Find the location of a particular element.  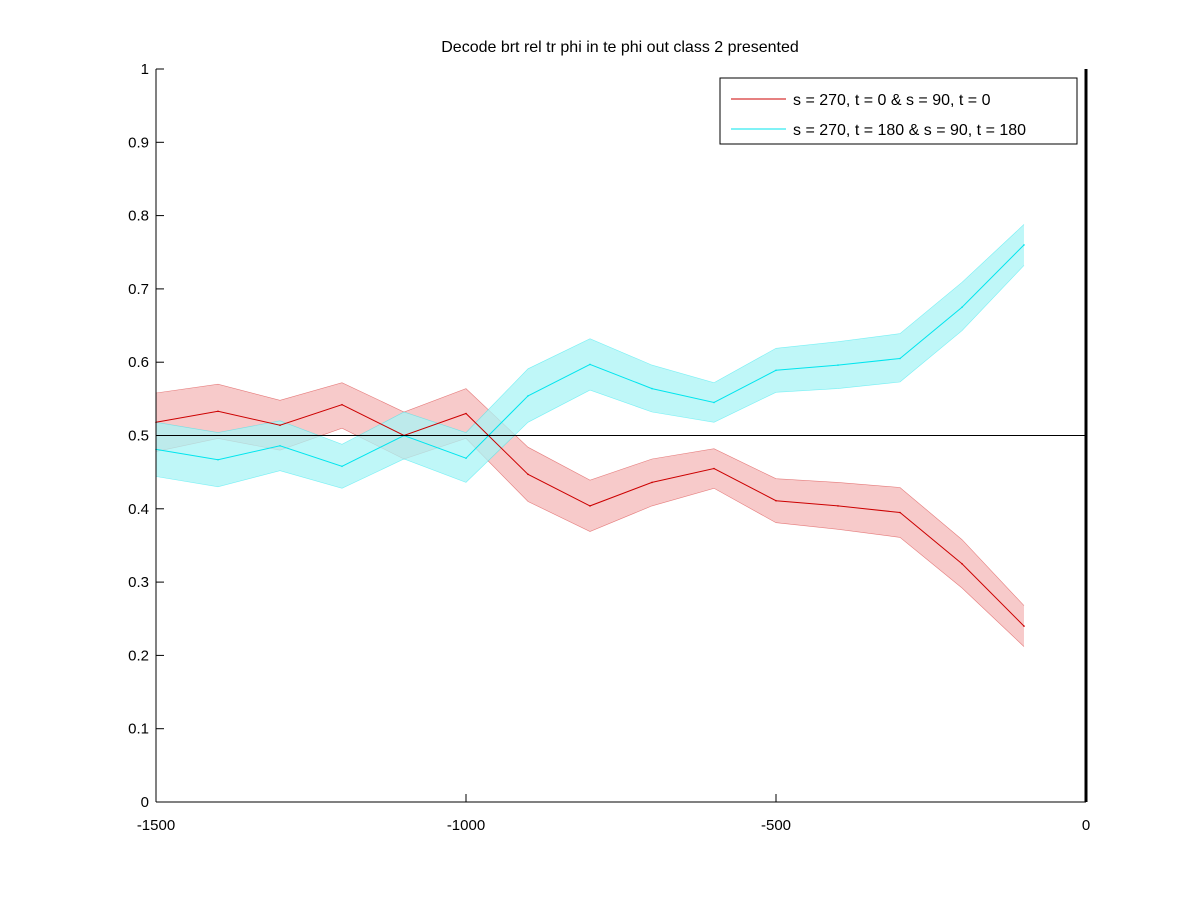

legend-box is located at coordinates (898, 111).